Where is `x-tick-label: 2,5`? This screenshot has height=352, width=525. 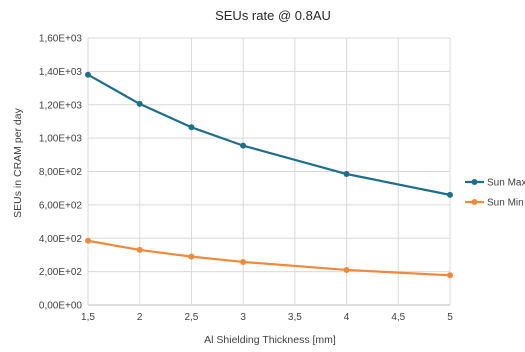 x-tick-label: 2,5 is located at coordinates (191, 317).